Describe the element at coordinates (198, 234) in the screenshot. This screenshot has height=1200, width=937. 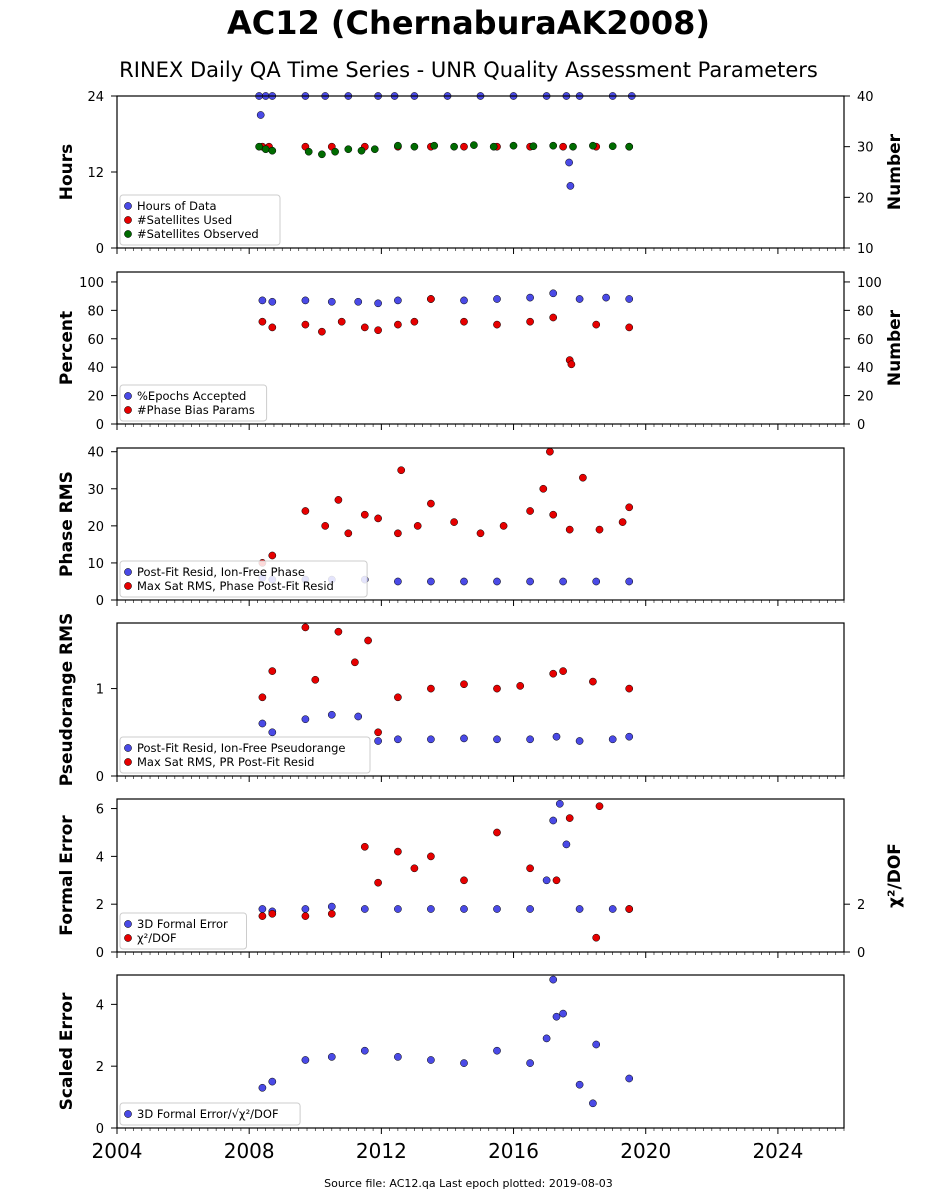
I see `legend-label: #Satellites Observed` at that location.